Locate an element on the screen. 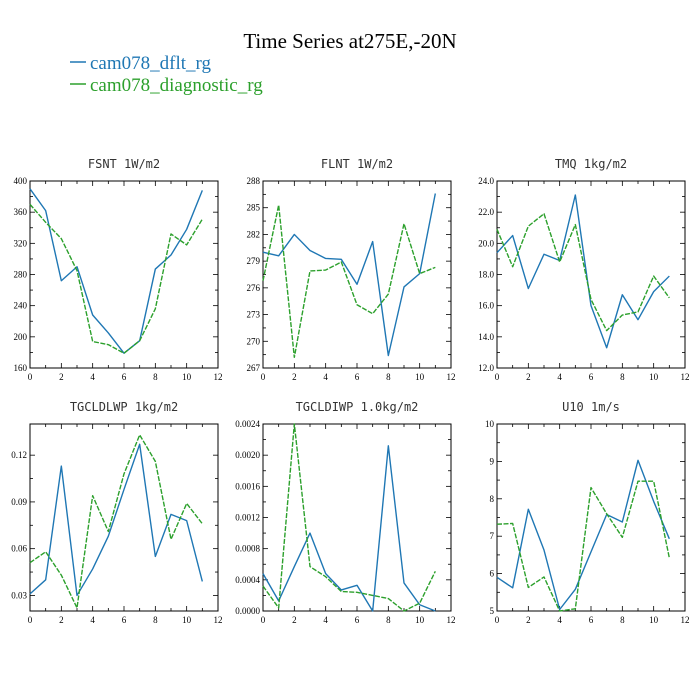  y-tick-label: 400 is located at coordinates (21, 181).